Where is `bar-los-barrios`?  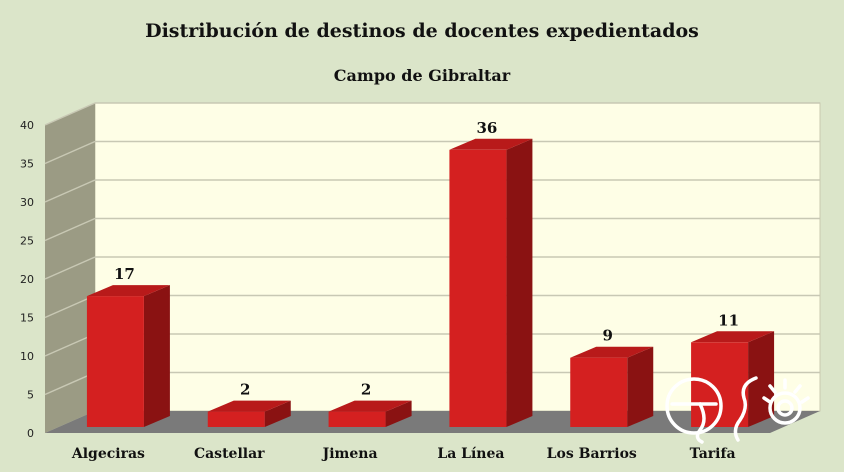 bar-los-barrios is located at coordinates (612, 386).